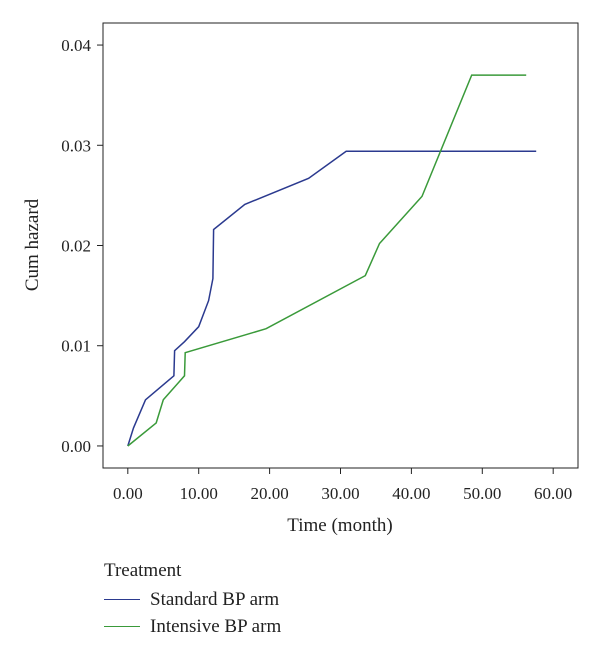 This screenshot has height=654, width=600. What do you see at coordinates (411, 493) in the screenshot?
I see `x-tick-label: 40.00` at bounding box center [411, 493].